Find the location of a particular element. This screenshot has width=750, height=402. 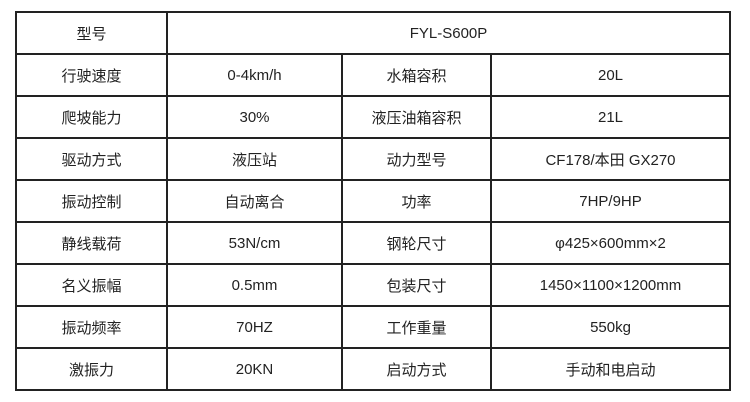

spec-value: 自动离合 is located at coordinates (254, 201).